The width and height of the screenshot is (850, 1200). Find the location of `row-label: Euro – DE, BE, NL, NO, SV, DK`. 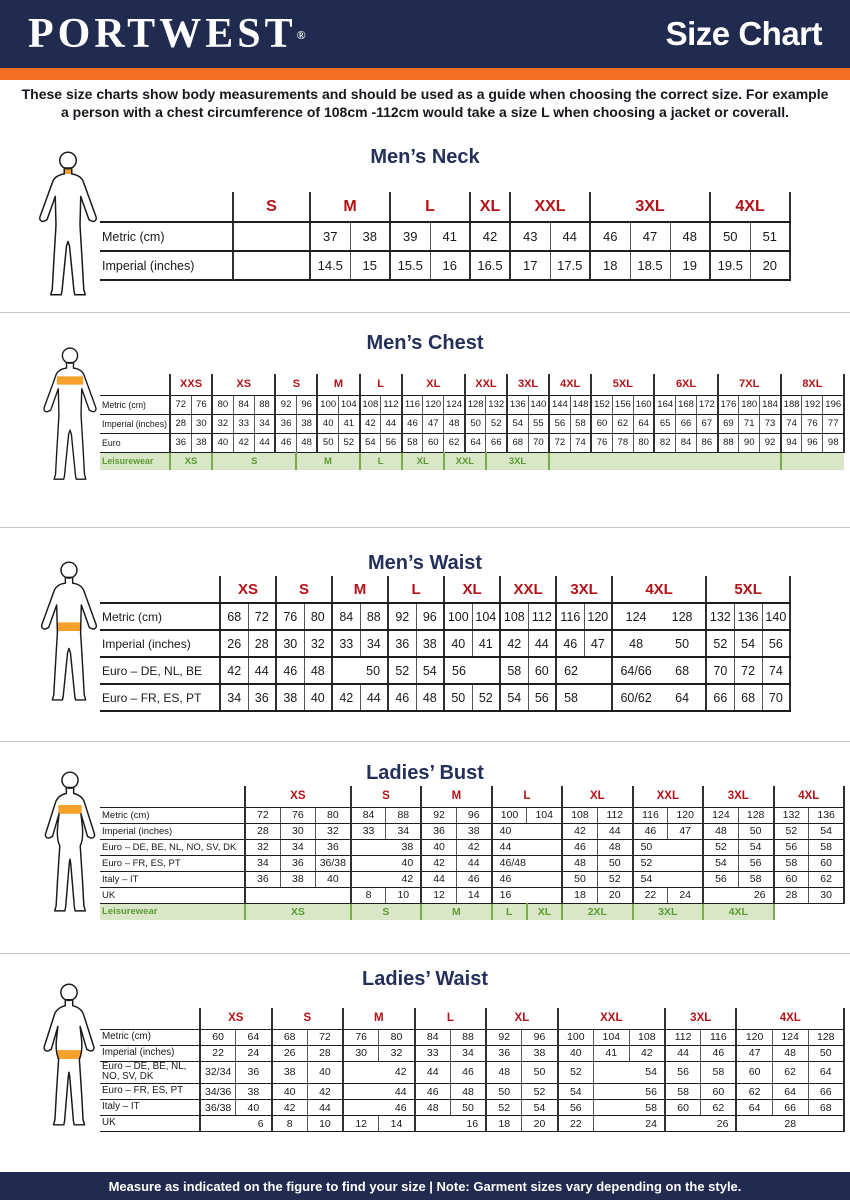

row-label: Euro – DE, BE, NL, NO, SV, DK is located at coordinates (150, 1073).